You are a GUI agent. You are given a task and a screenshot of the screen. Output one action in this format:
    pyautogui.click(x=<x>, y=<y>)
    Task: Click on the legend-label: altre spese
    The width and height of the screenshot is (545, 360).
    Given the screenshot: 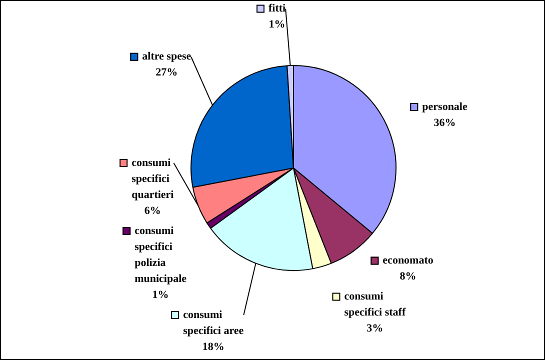 What is the action you would take?
    pyautogui.click(x=167, y=56)
    